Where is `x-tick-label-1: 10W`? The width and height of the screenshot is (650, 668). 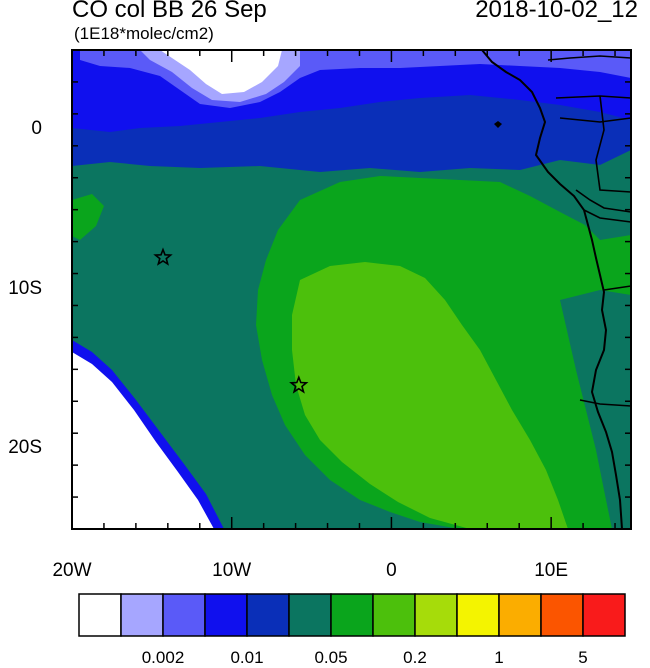
x-tick-label-1: 10W is located at coordinates (232, 570).